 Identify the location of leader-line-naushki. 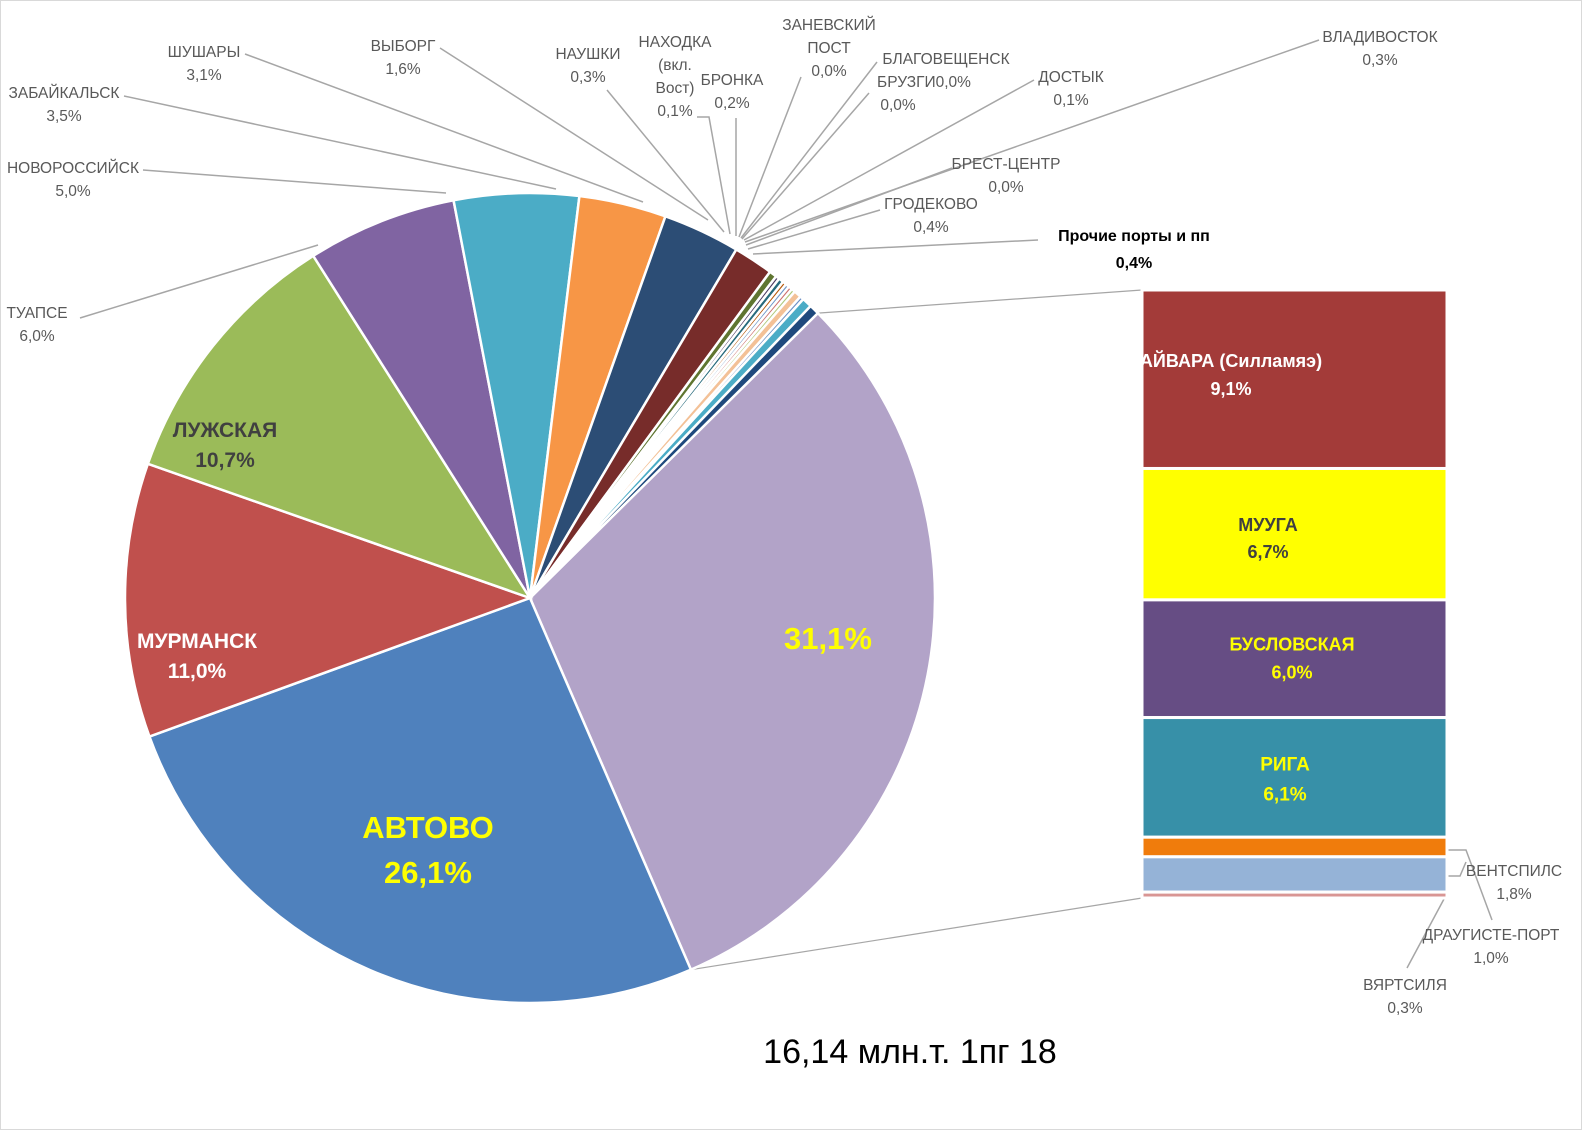
(665, 161).